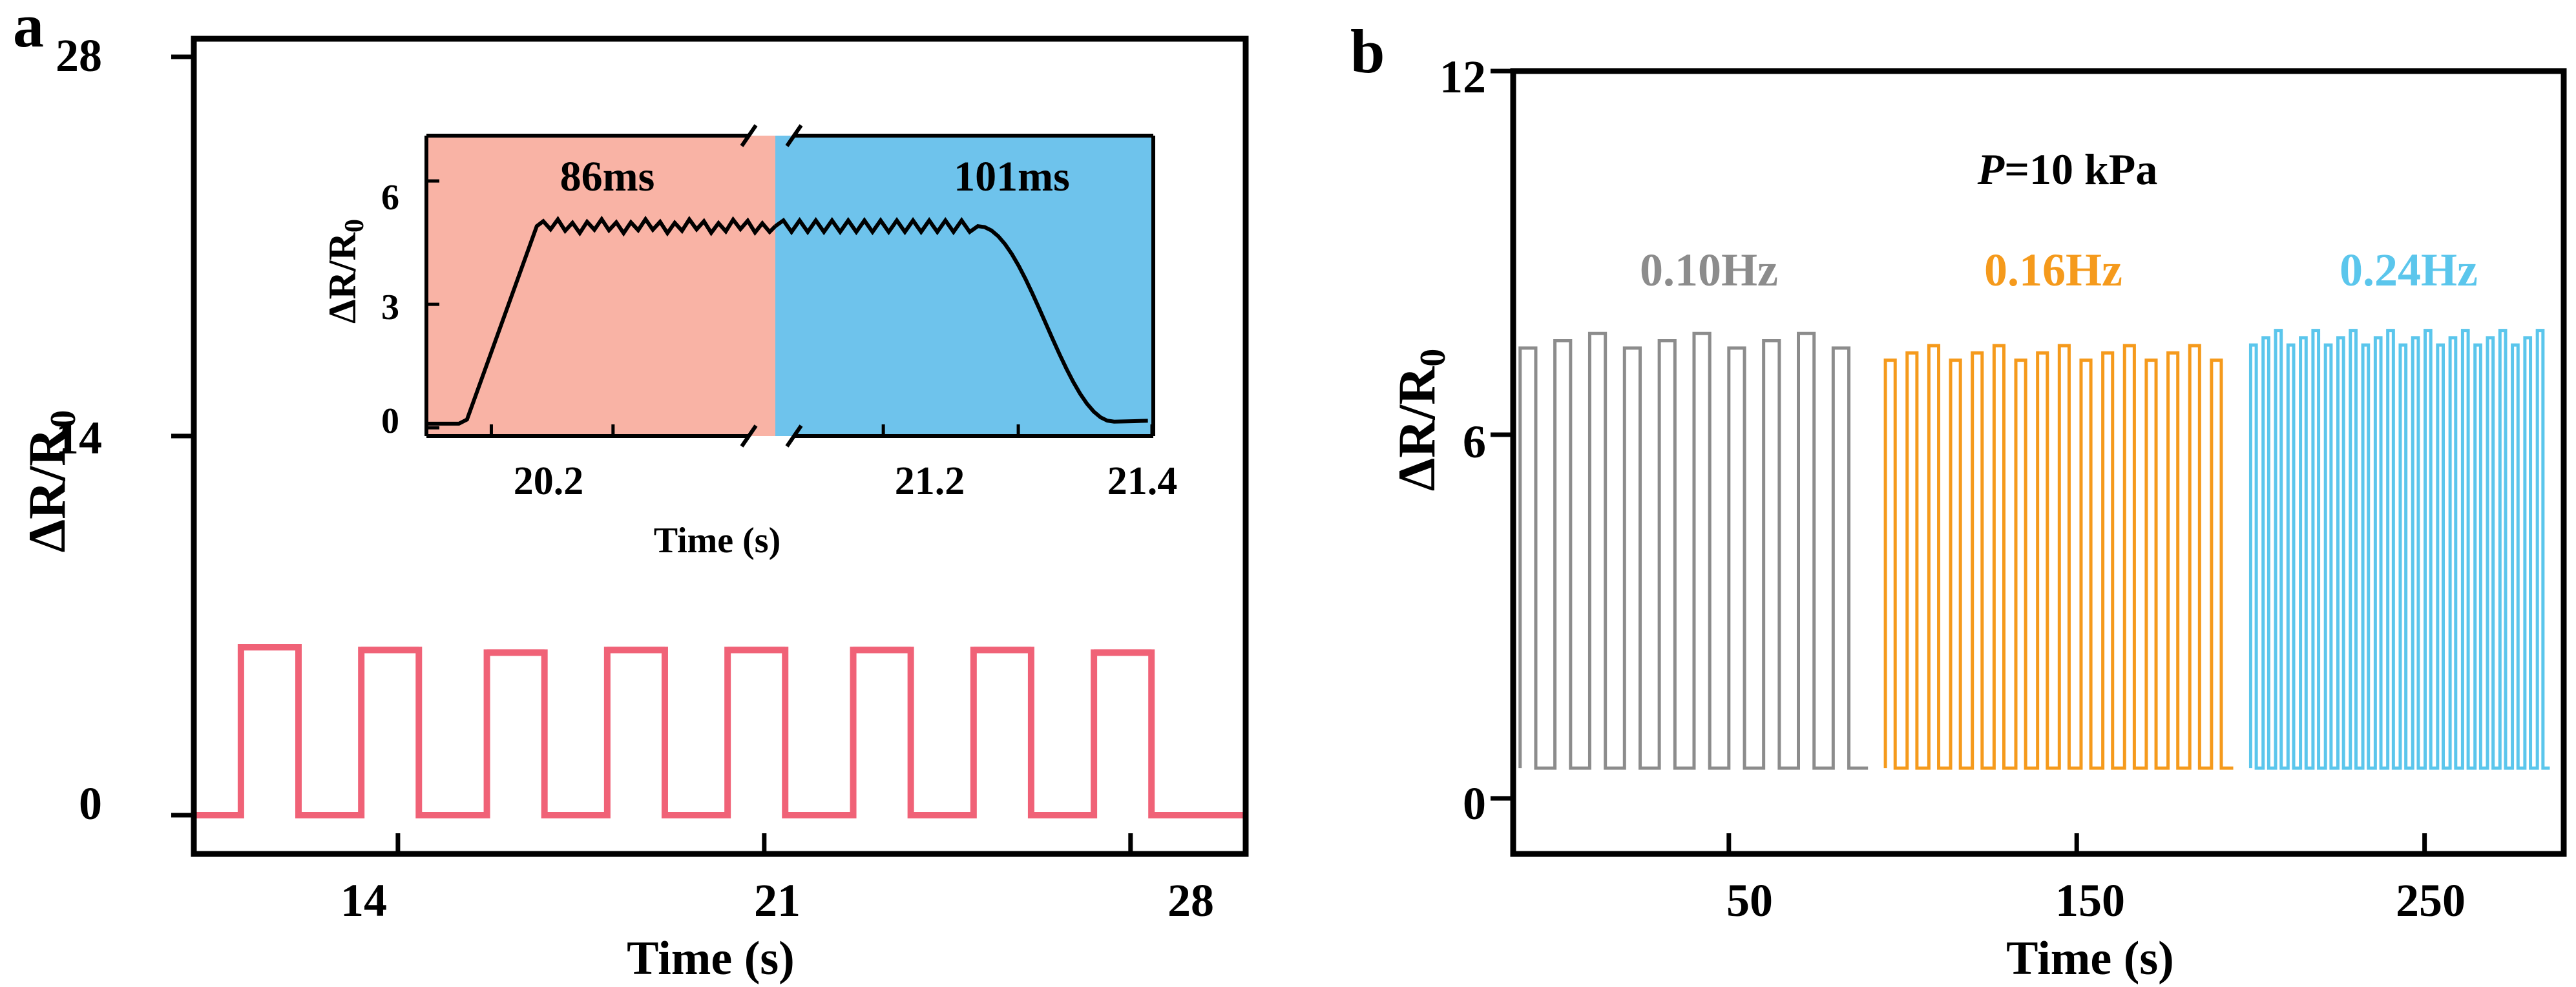 The width and height of the screenshot is (2576, 987). Describe the element at coordinates (1416, 428) in the screenshot. I see `panel-b-ylabel-main: ΔR/R` at that location.